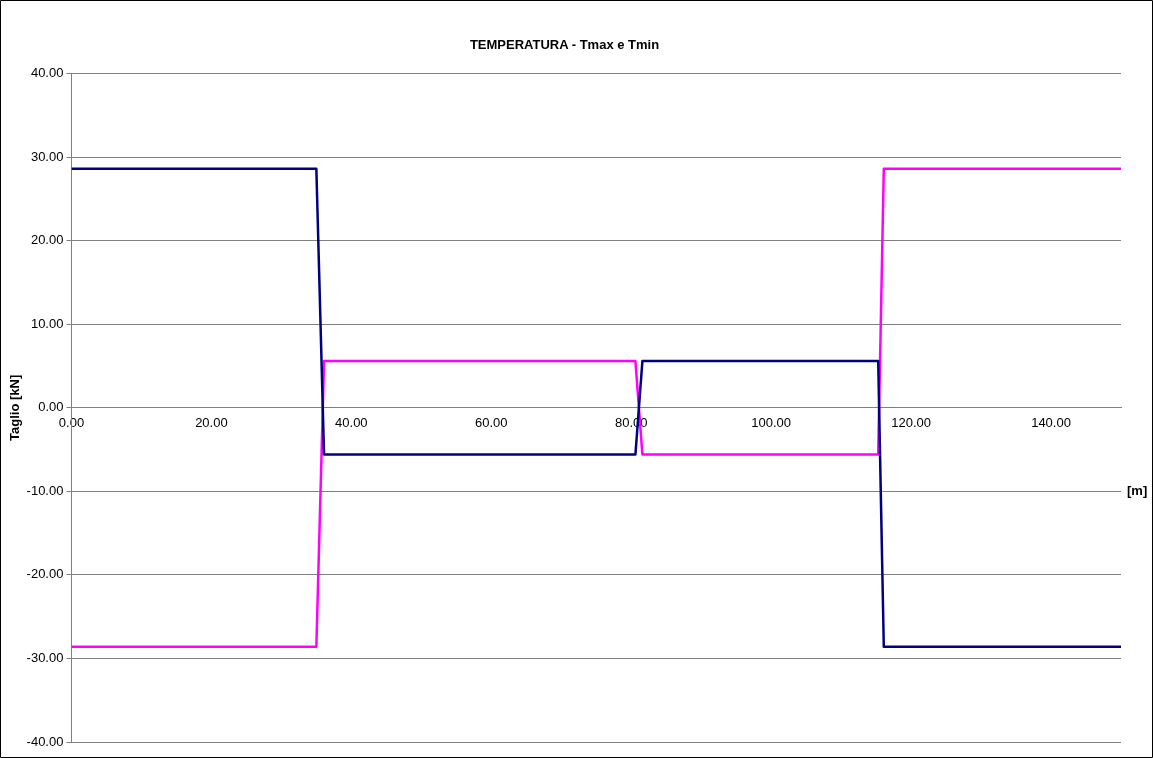 This screenshot has width=1153, height=758. What do you see at coordinates (47, 240) in the screenshot?
I see `y-tick-label: 20.00` at bounding box center [47, 240].